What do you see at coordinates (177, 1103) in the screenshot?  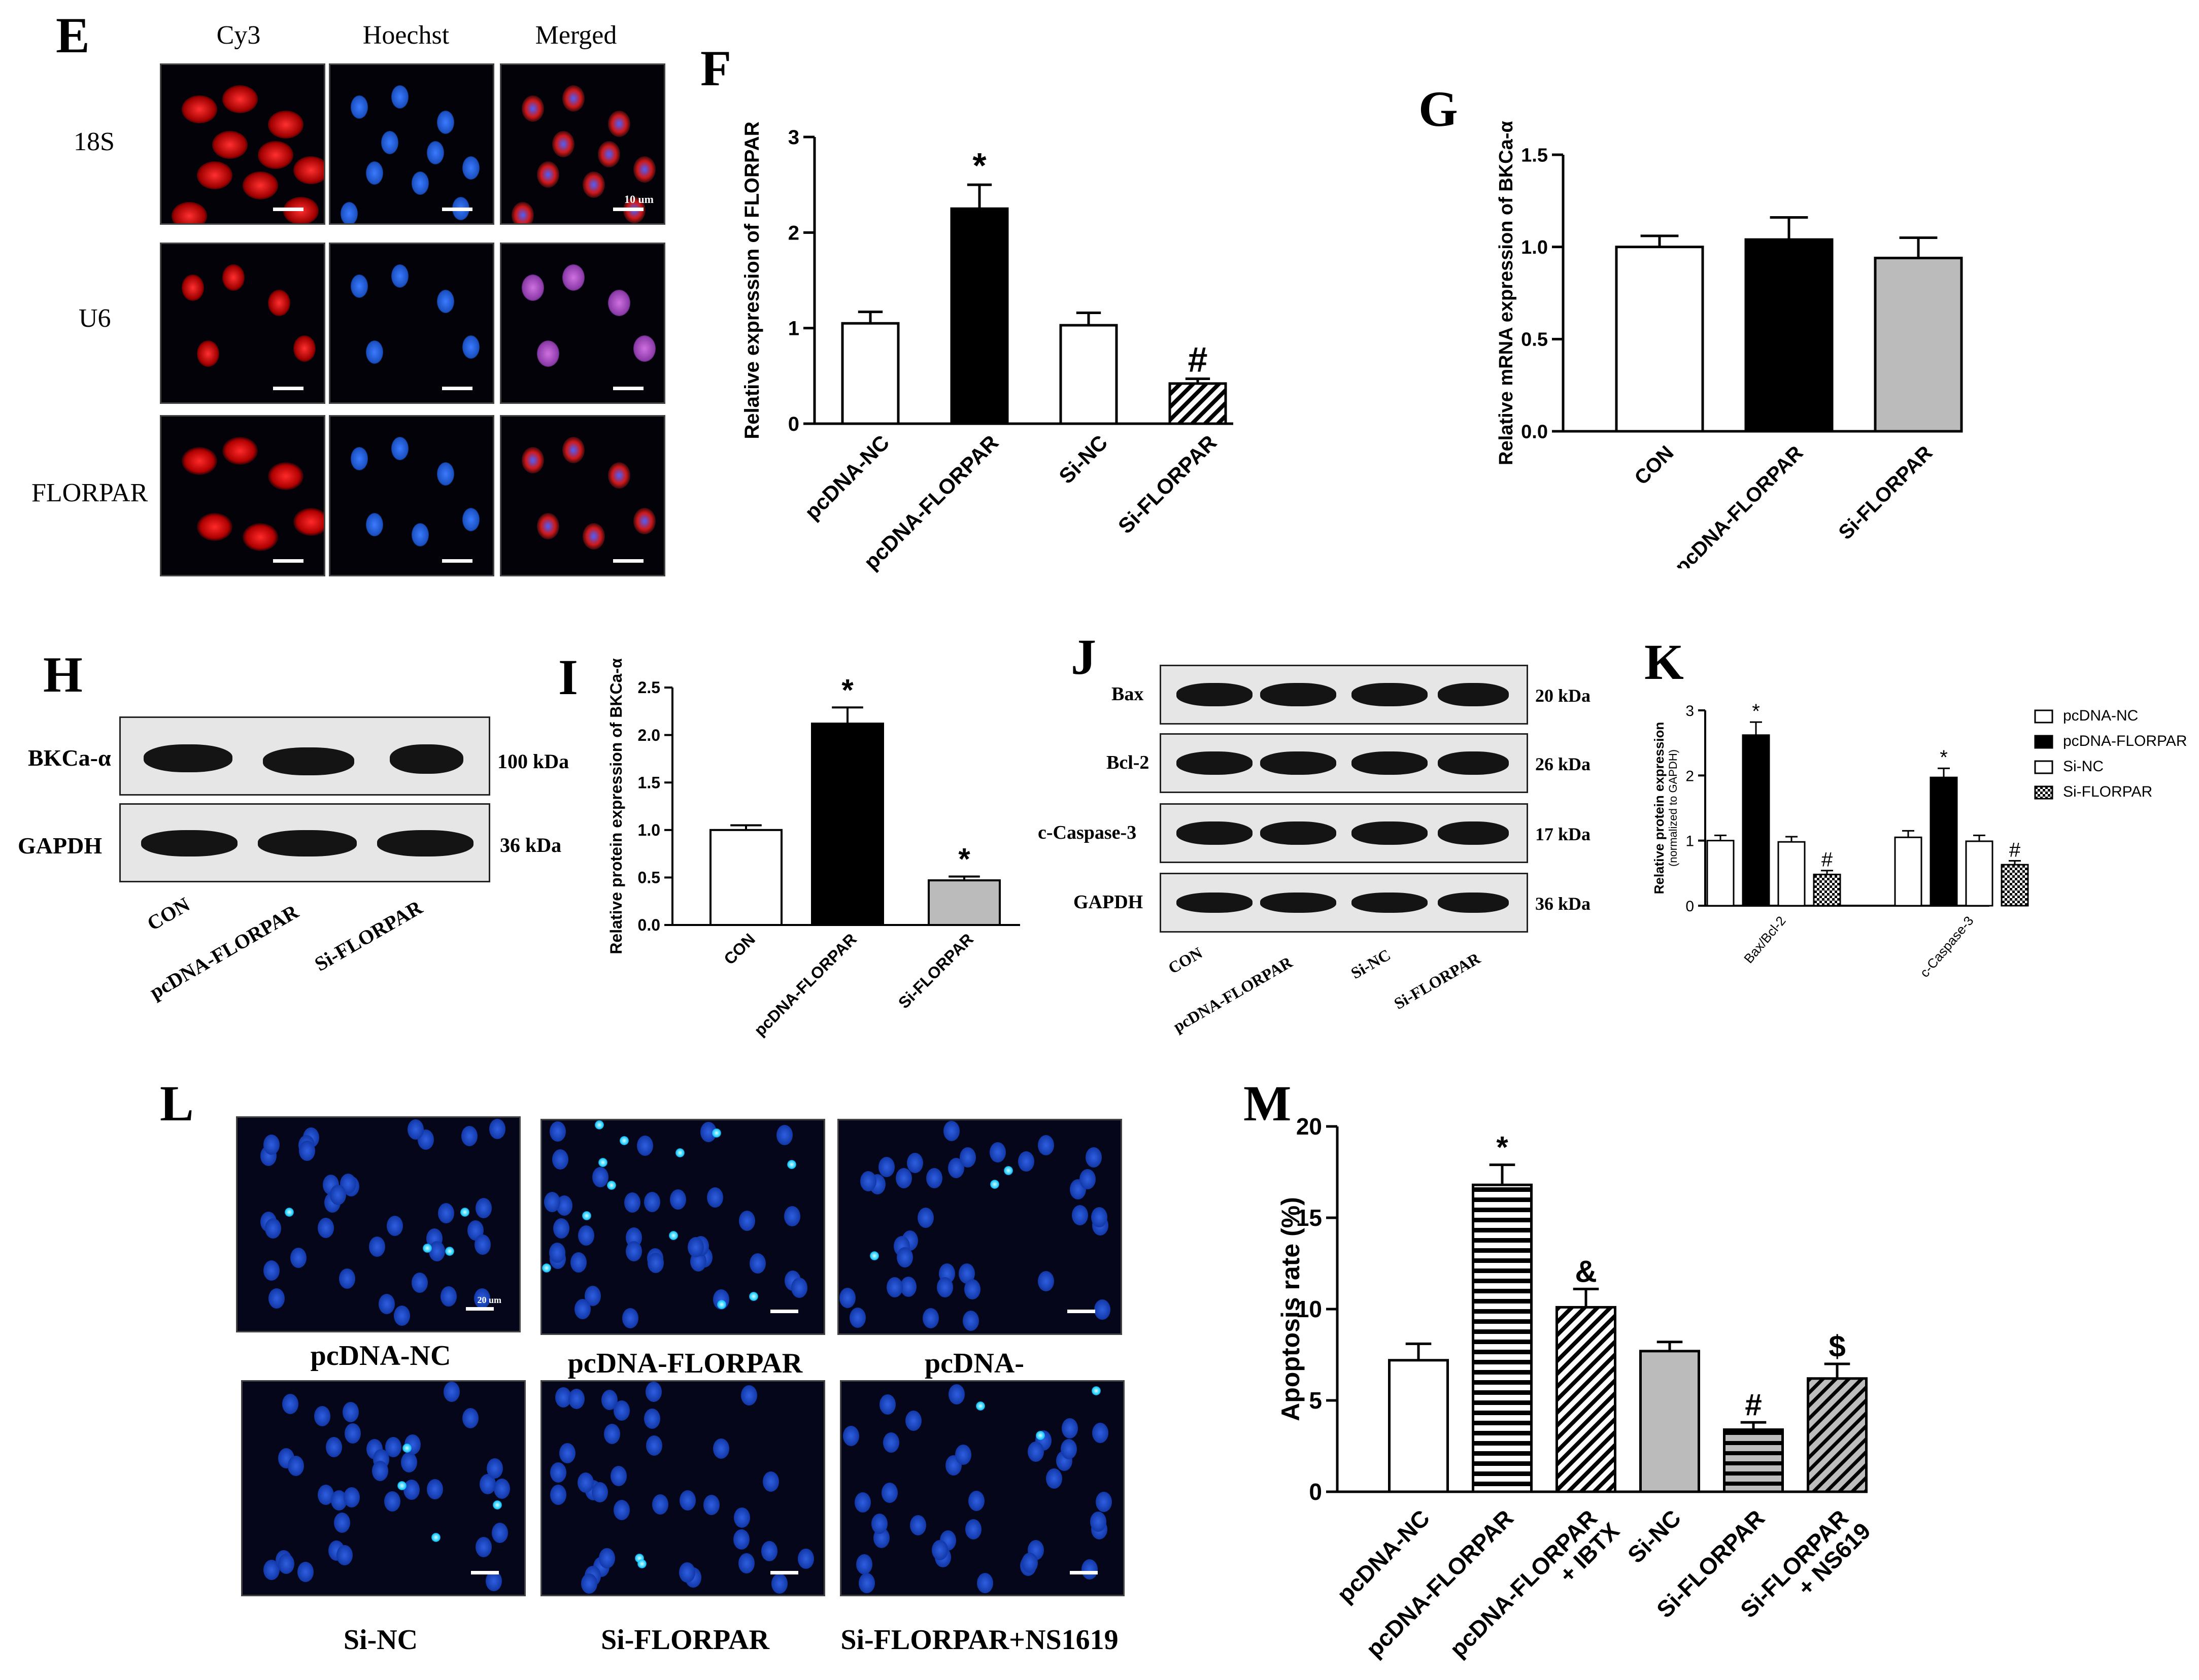 I see `panel-label-l: L` at bounding box center [177, 1103].